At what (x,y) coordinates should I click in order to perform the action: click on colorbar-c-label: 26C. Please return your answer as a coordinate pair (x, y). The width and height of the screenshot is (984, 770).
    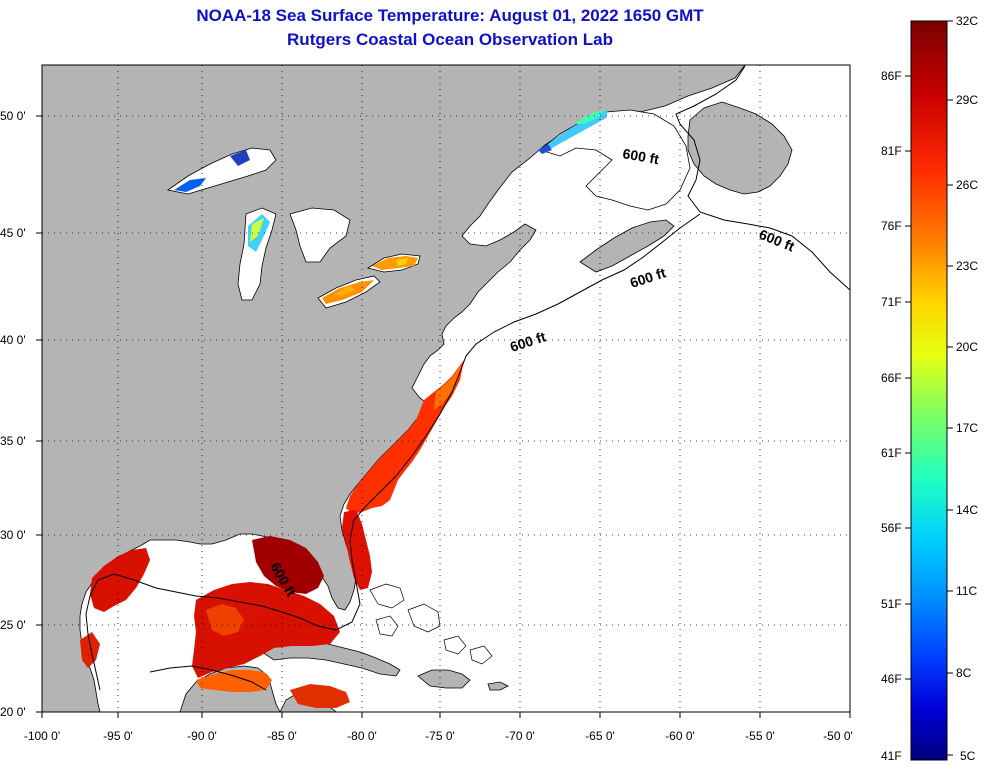
    Looking at the image, I should click on (967, 185).